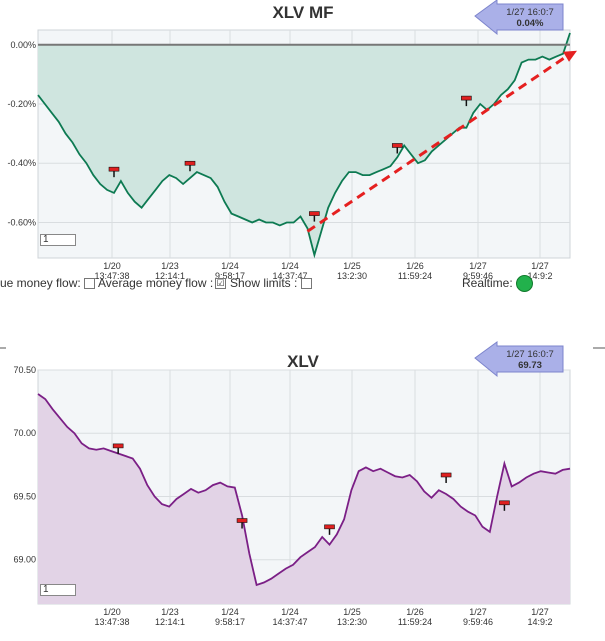  What do you see at coordinates (352, 276) in the screenshot?
I see `mf-x-tick-time: 13:2:30` at bounding box center [352, 276].